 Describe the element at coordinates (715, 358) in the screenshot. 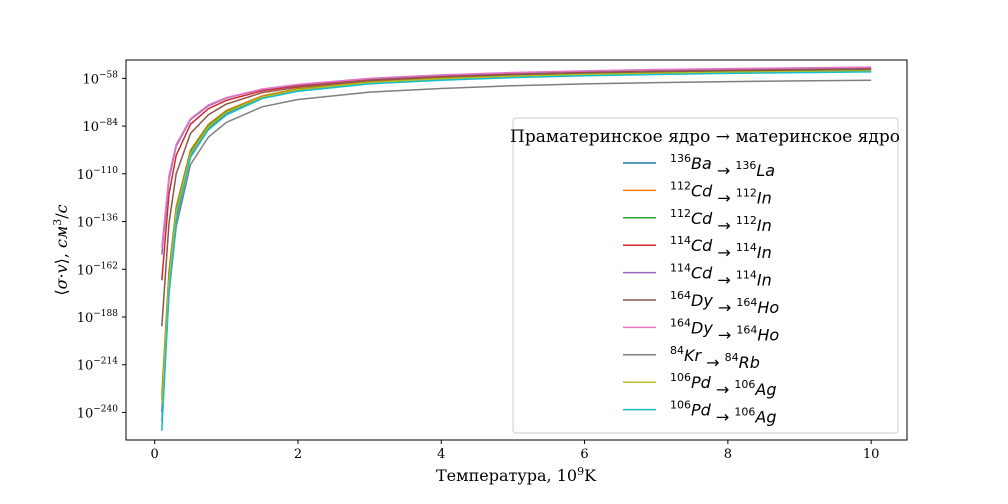

I see `legend-label: 84Kr → 84Rb` at that location.